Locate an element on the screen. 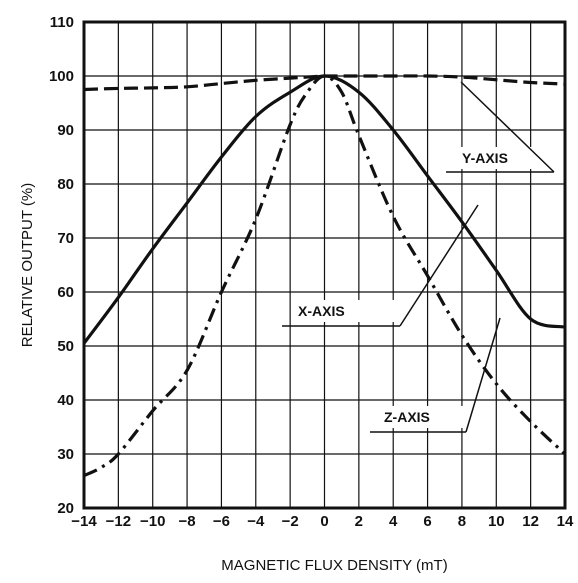 This screenshot has height=583, width=578. series-label: Y-AXIS is located at coordinates (485, 158).